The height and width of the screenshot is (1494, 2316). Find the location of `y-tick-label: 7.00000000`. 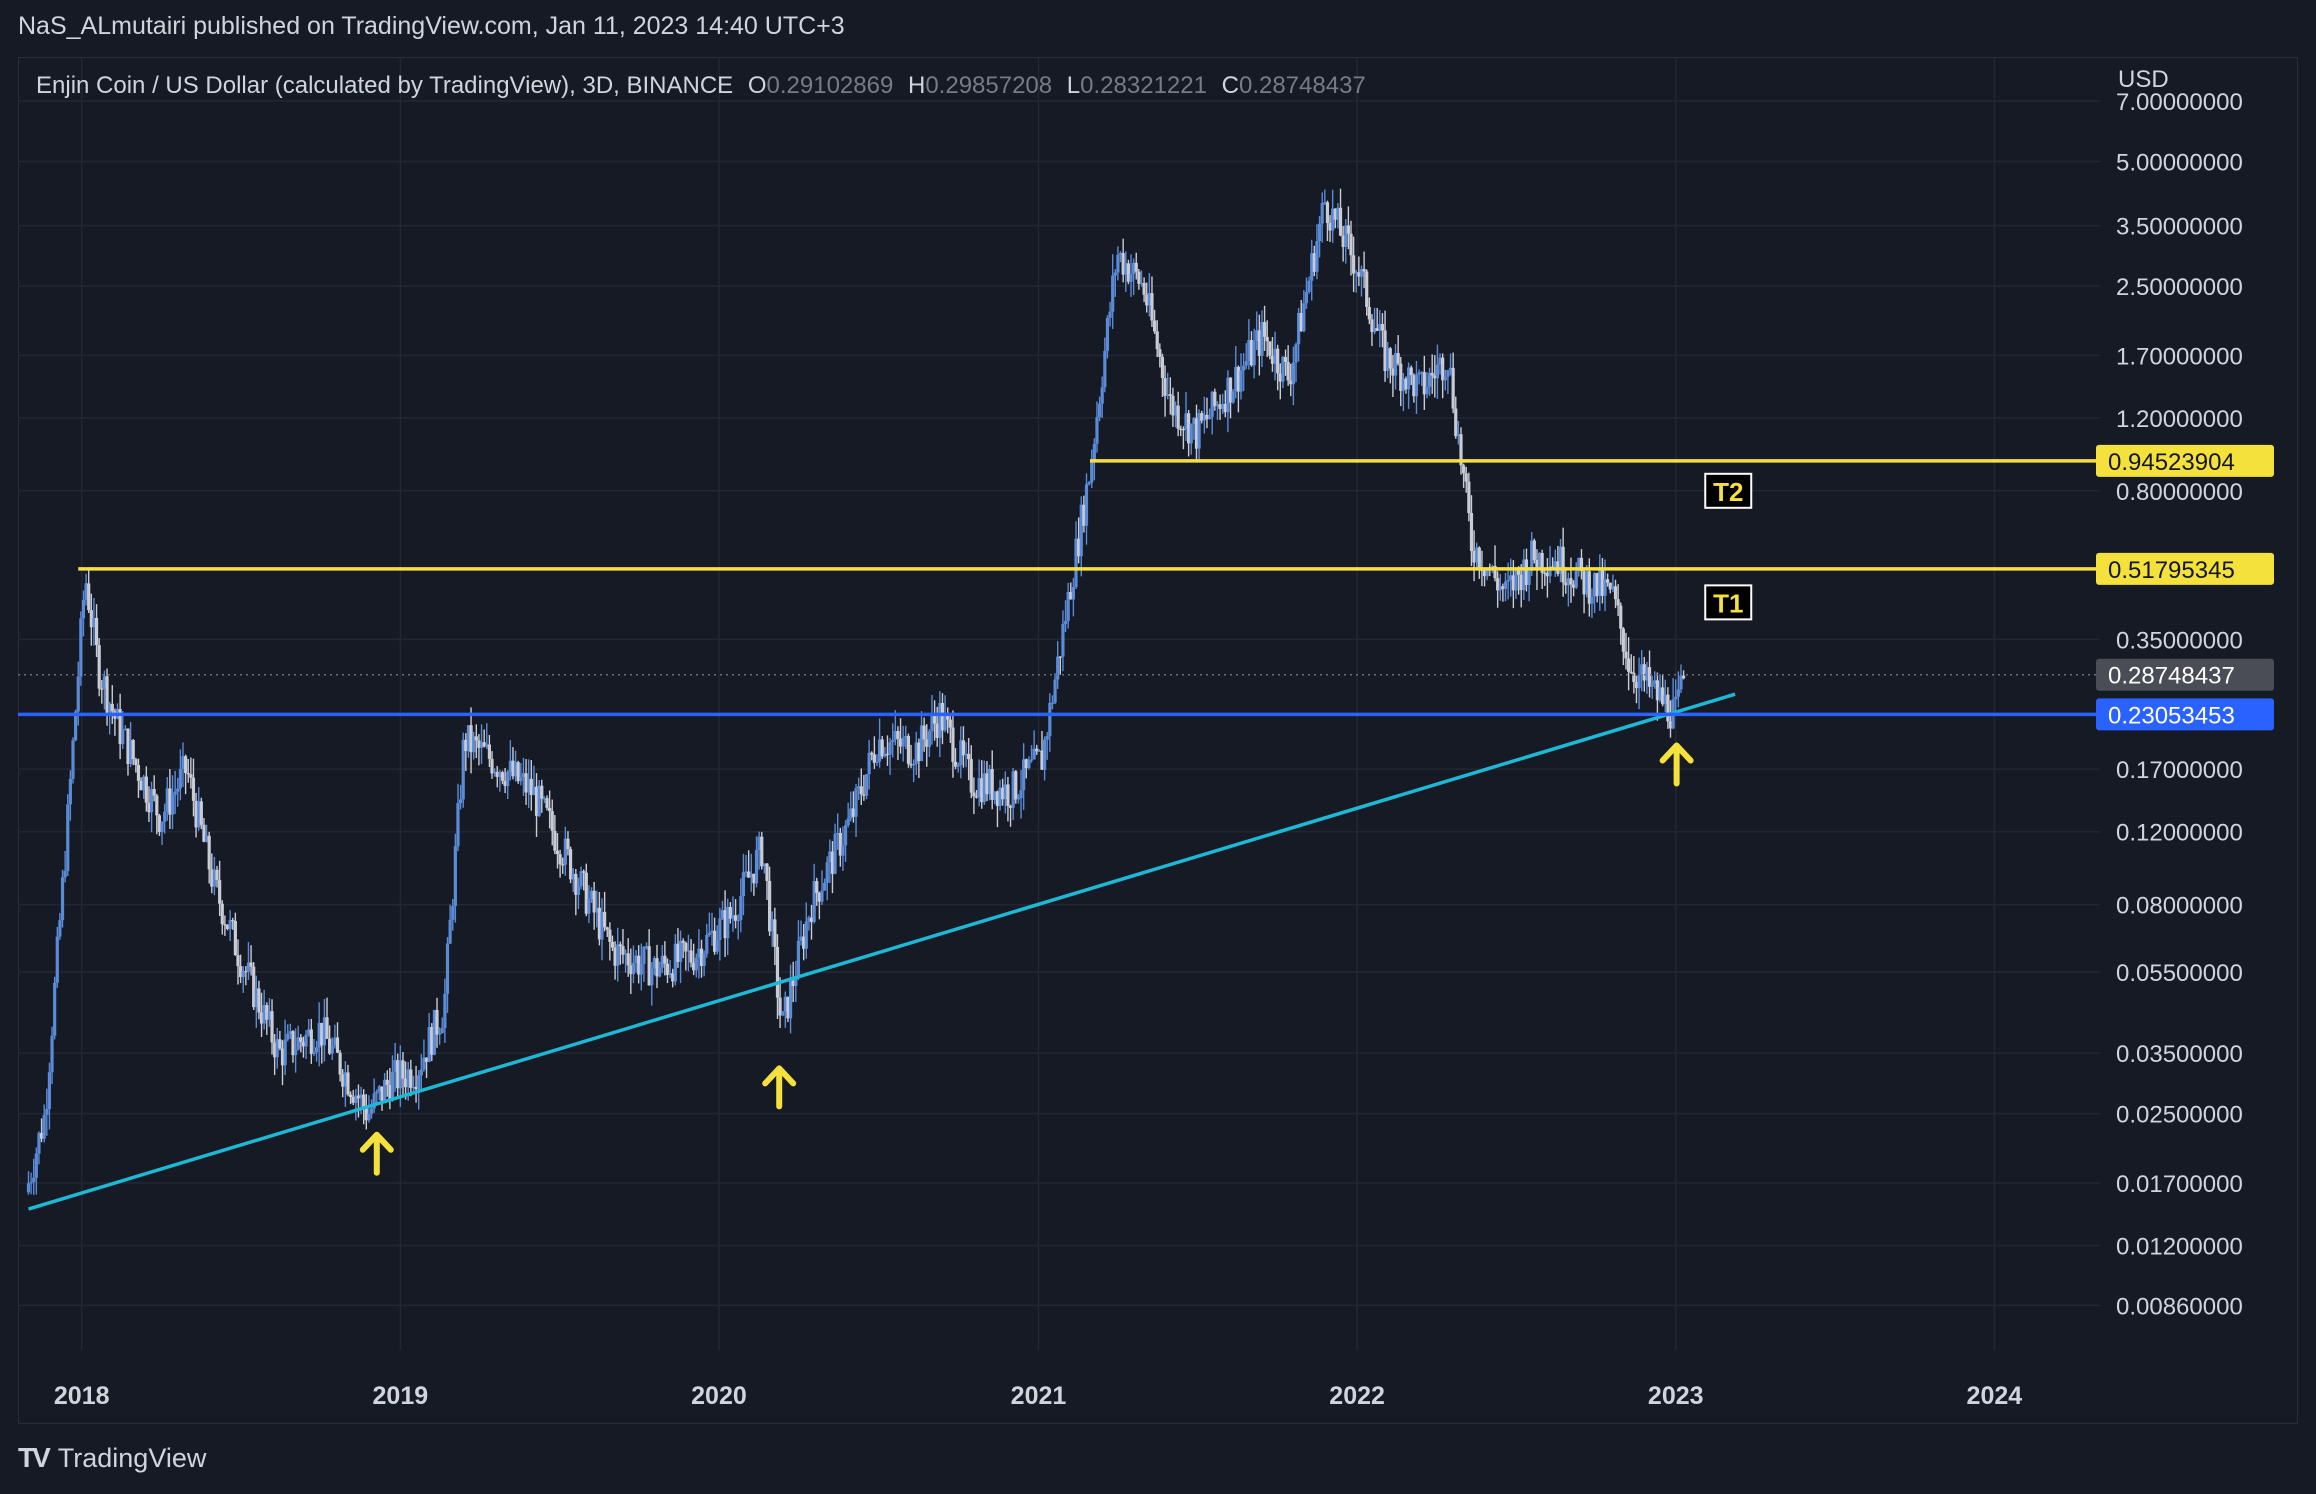

y-tick-label: 7.00000000 is located at coordinates (2179, 102).